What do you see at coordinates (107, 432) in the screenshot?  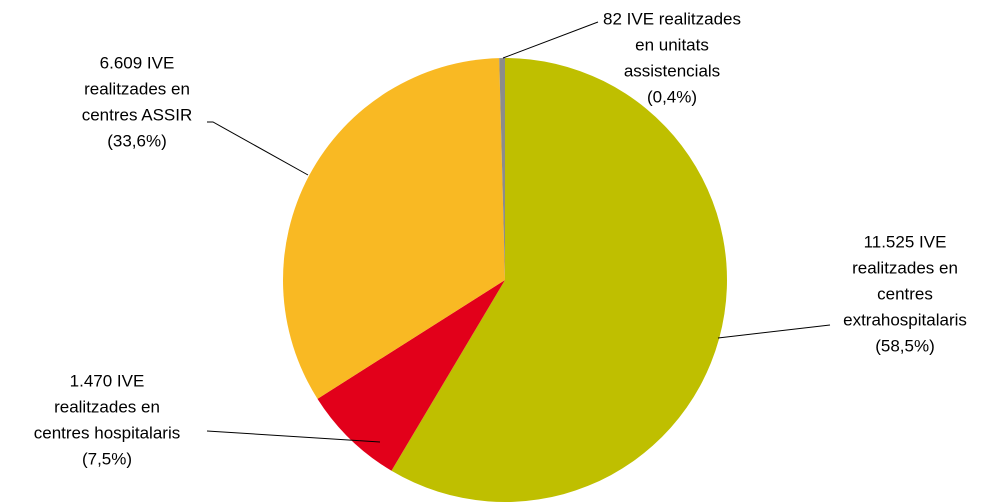 I see `slice-label: centres hospitalaris` at bounding box center [107, 432].